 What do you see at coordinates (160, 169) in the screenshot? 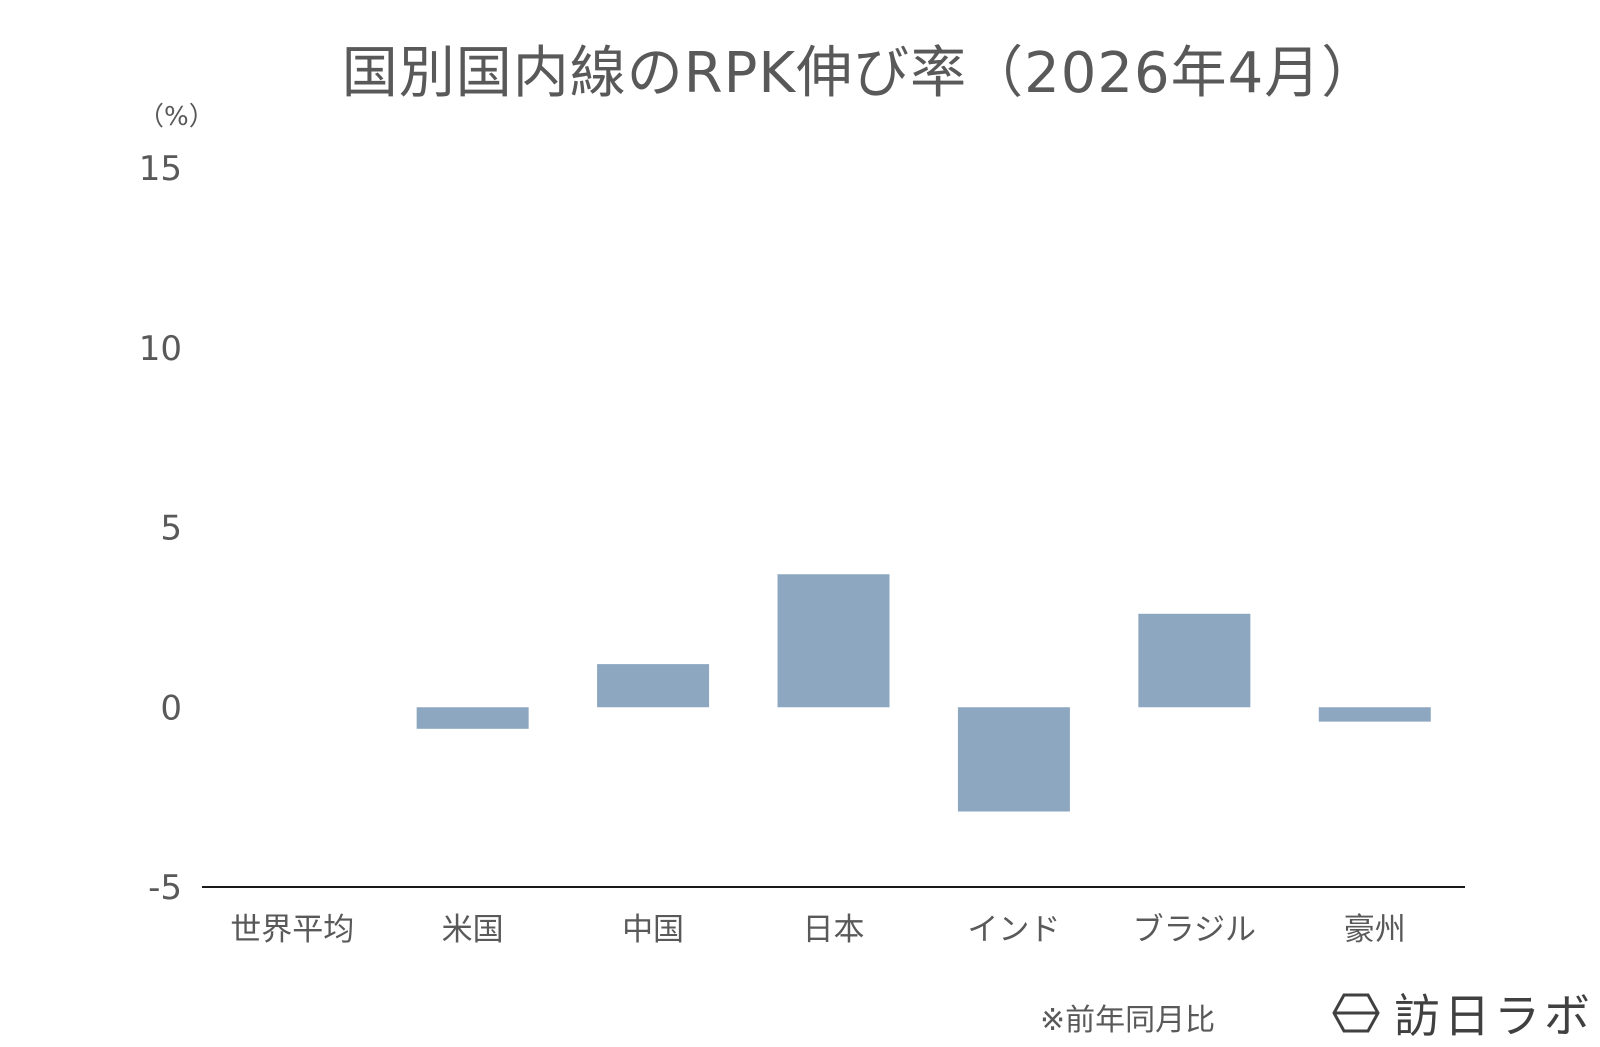
I see `y-tick-label: 15` at bounding box center [160, 169].